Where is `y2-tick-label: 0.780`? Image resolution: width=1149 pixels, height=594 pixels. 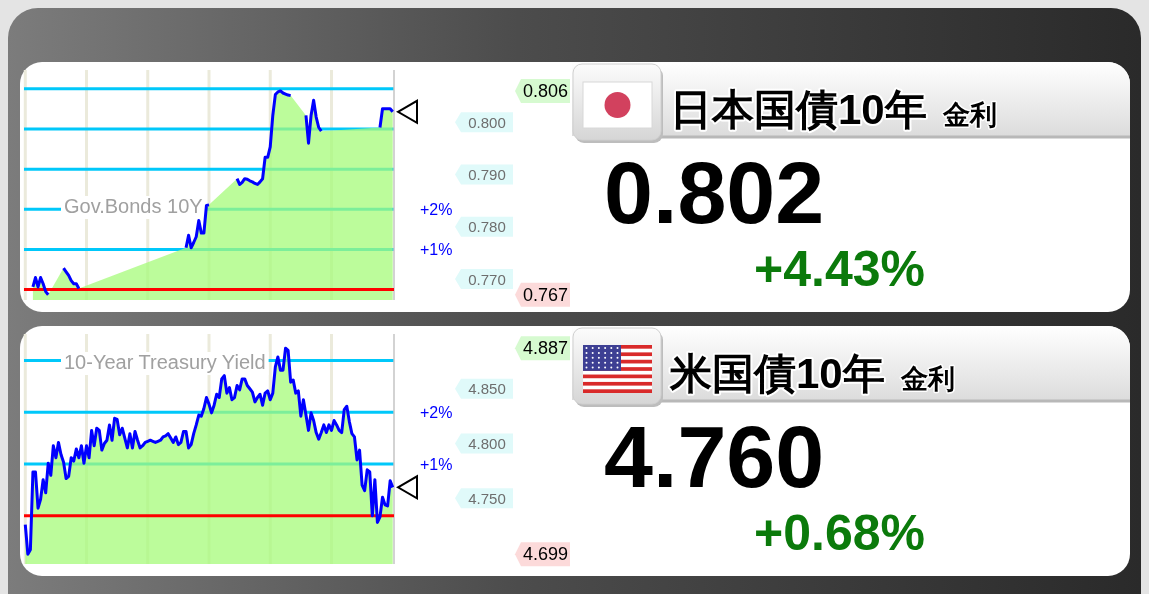
y2-tick-label: 0.780 is located at coordinates (487, 227).